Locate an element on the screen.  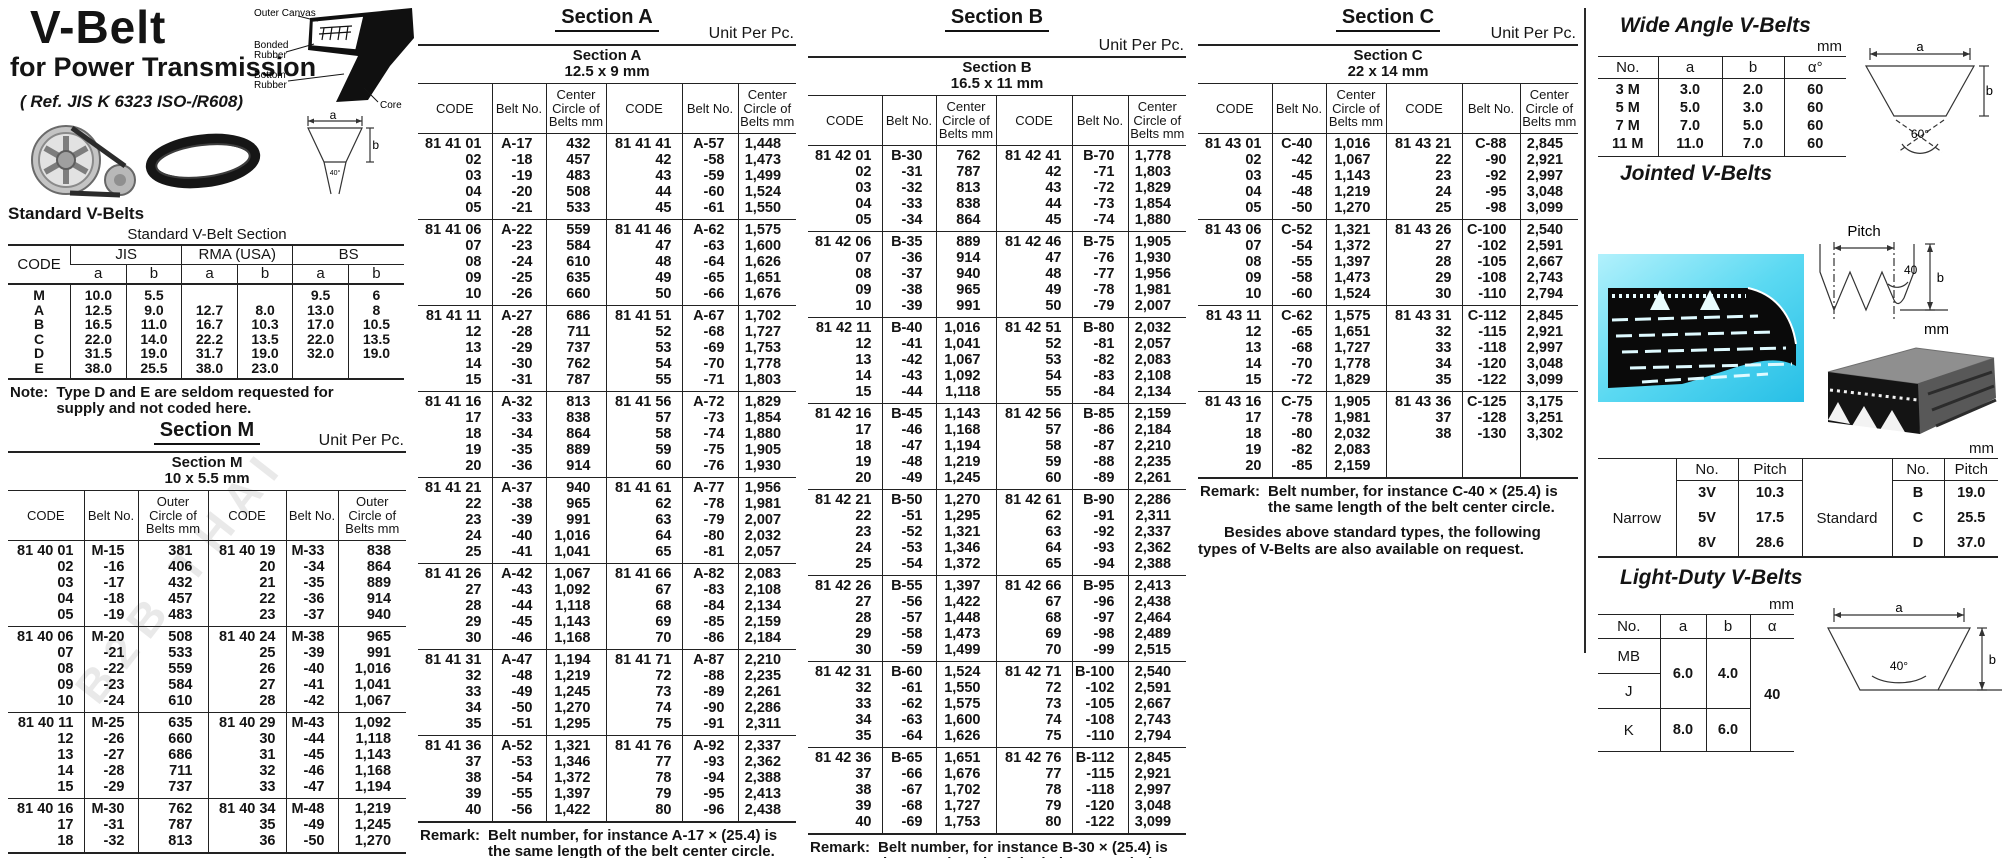
section-b-title: Section B is located at coordinates (997, 19).